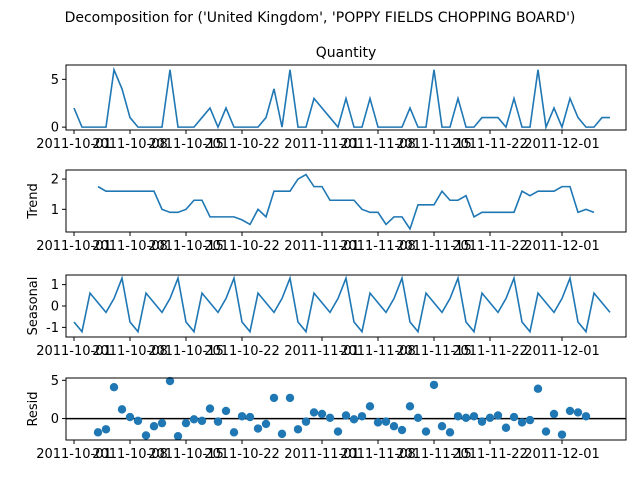  I want to click on observed-series-line, so click(341, 98).